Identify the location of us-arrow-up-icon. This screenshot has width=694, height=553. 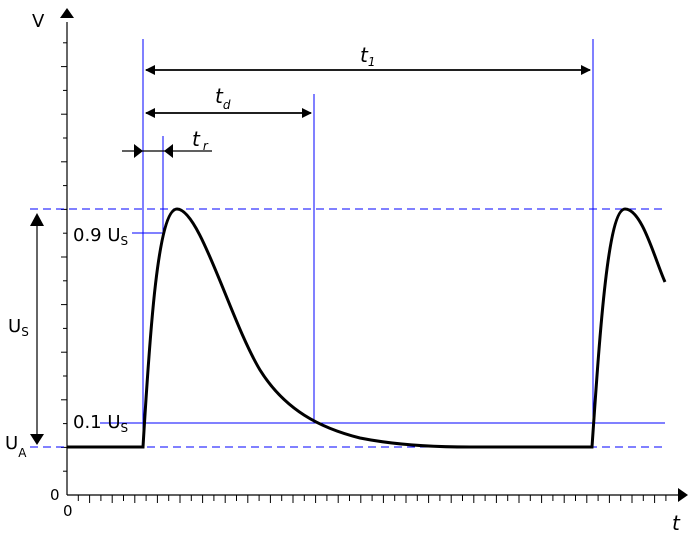
(37, 219).